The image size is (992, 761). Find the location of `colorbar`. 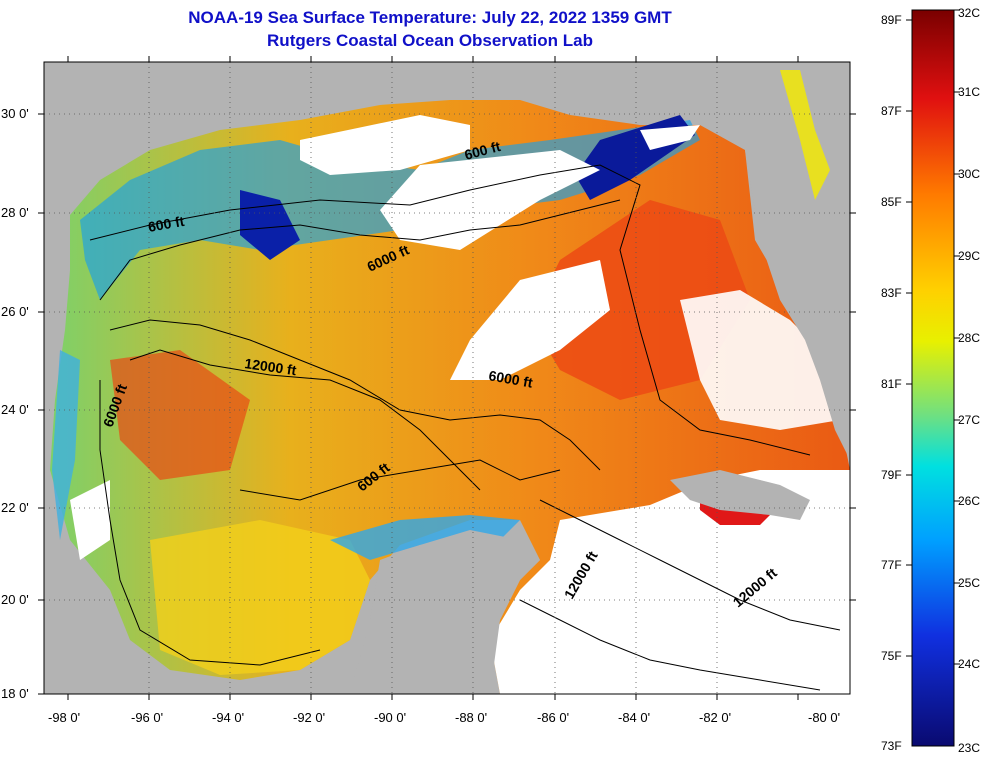

colorbar is located at coordinates (933, 378).